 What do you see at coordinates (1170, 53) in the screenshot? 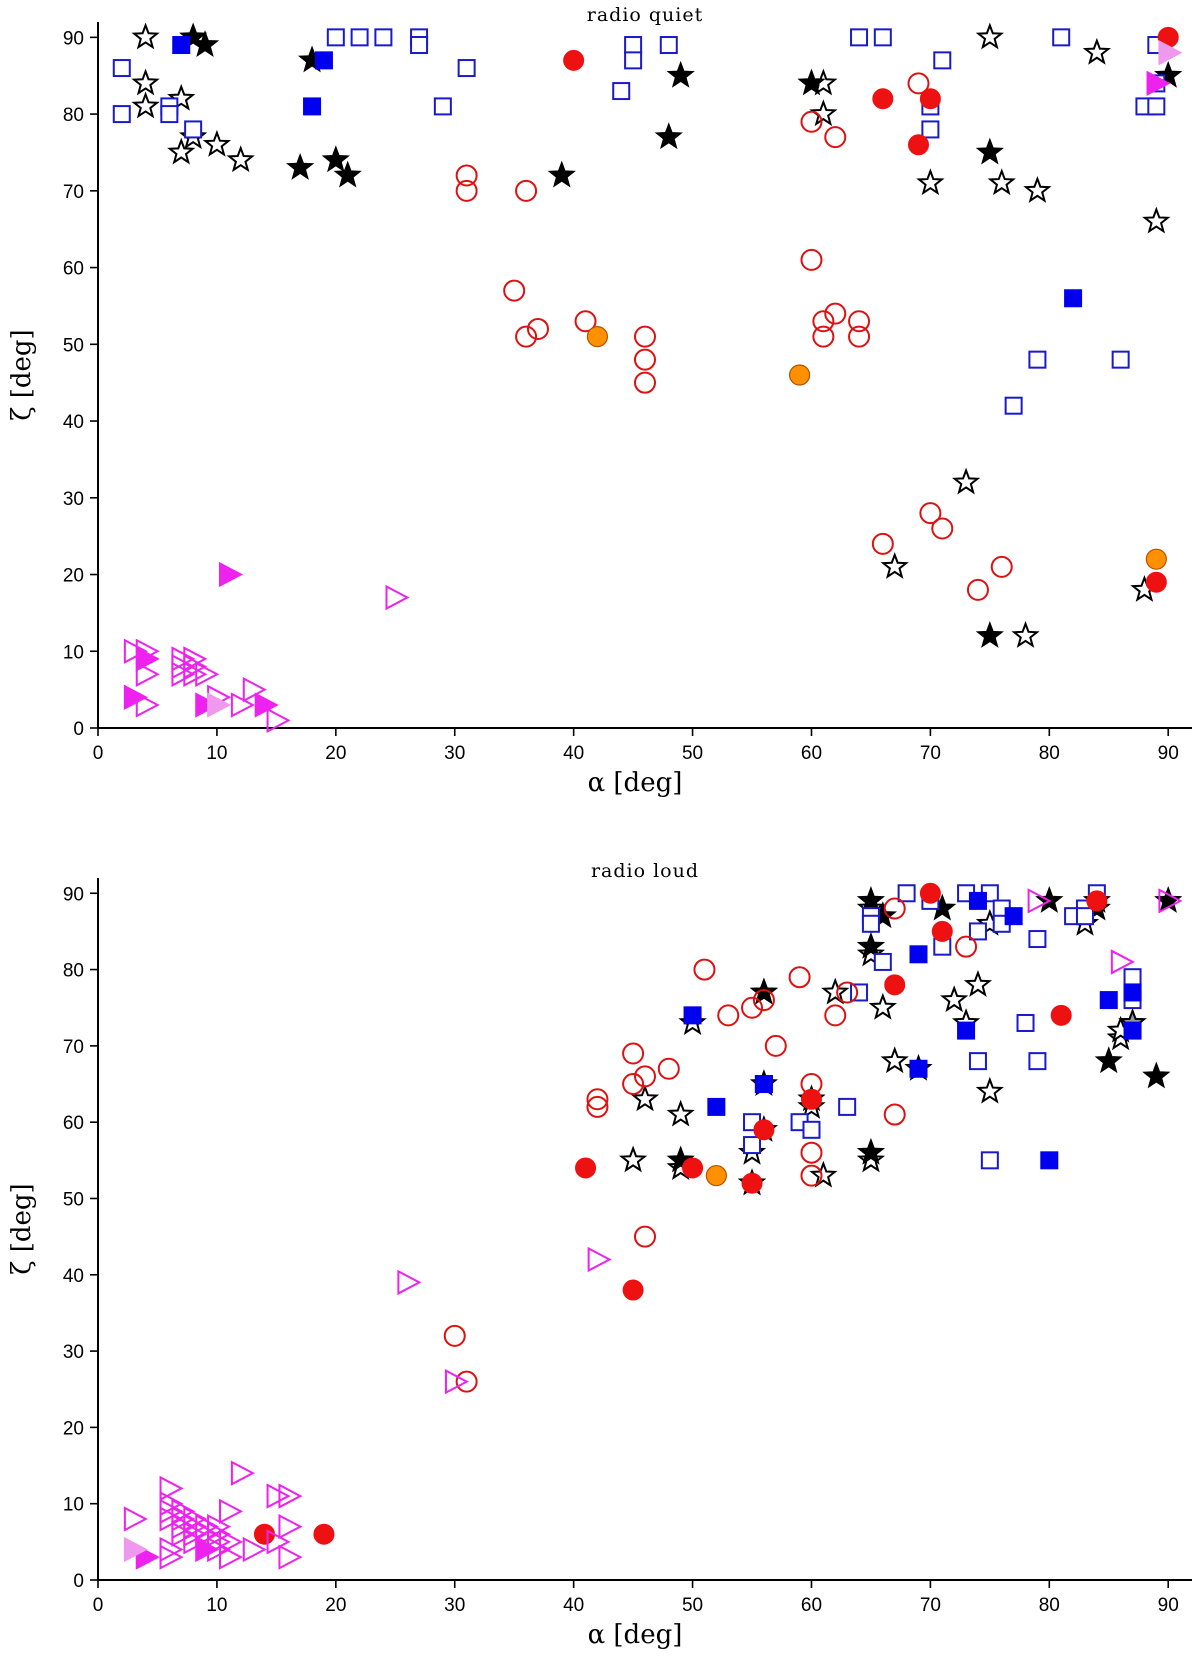
I see `data-point-triangle-light` at bounding box center [1170, 53].